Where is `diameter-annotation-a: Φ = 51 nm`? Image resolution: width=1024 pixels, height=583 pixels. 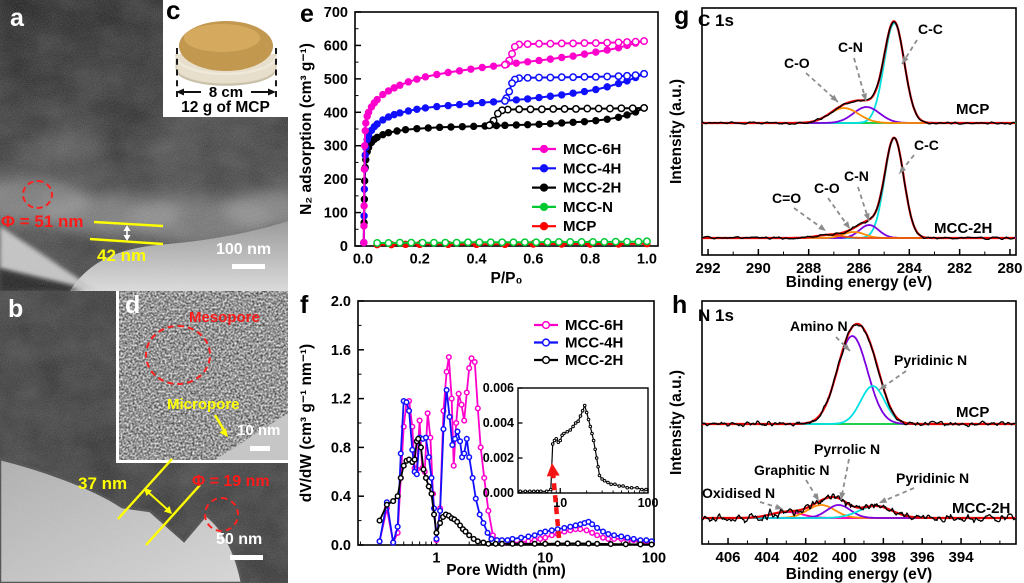
diameter-annotation-a: Φ = 51 nm is located at coordinates (42, 221).